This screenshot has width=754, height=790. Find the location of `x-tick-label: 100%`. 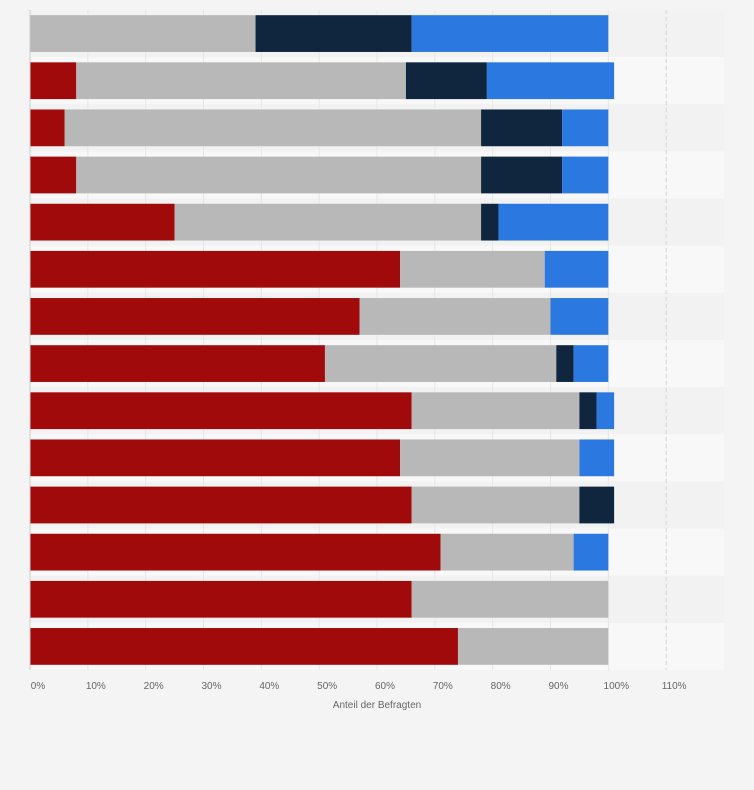

x-tick-label: 100% is located at coordinates (617, 686).